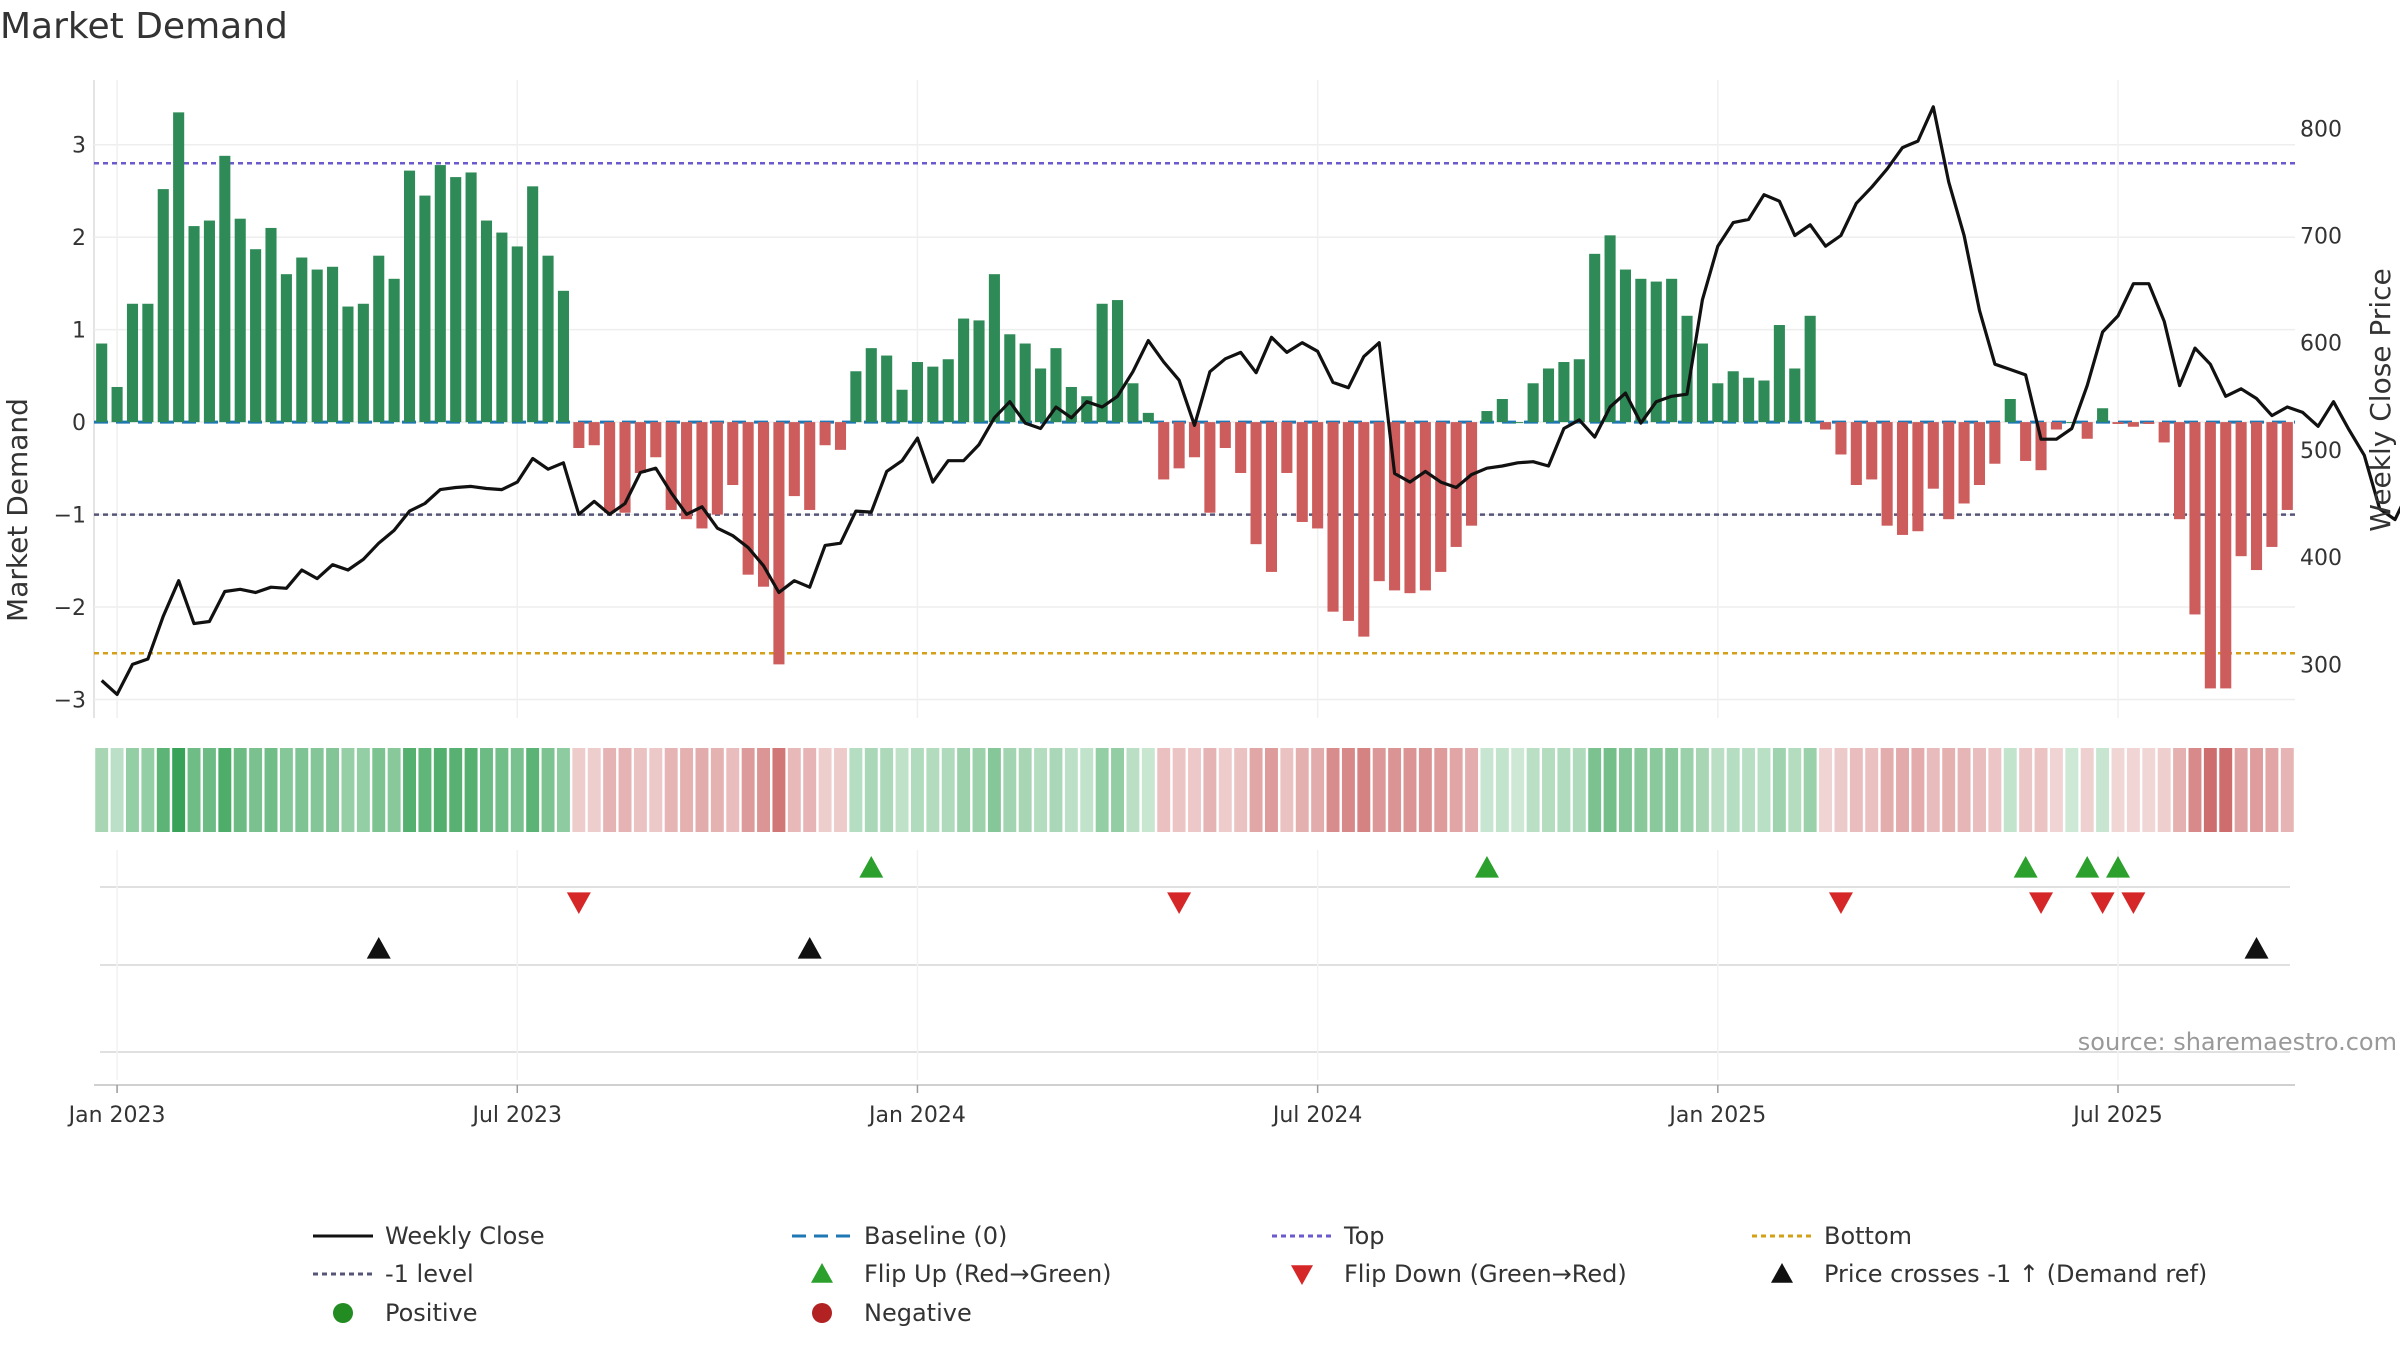  What do you see at coordinates (892, 1313) in the screenshot?
I see `legend-negative: Negative` at bounding box center [892, 1313].